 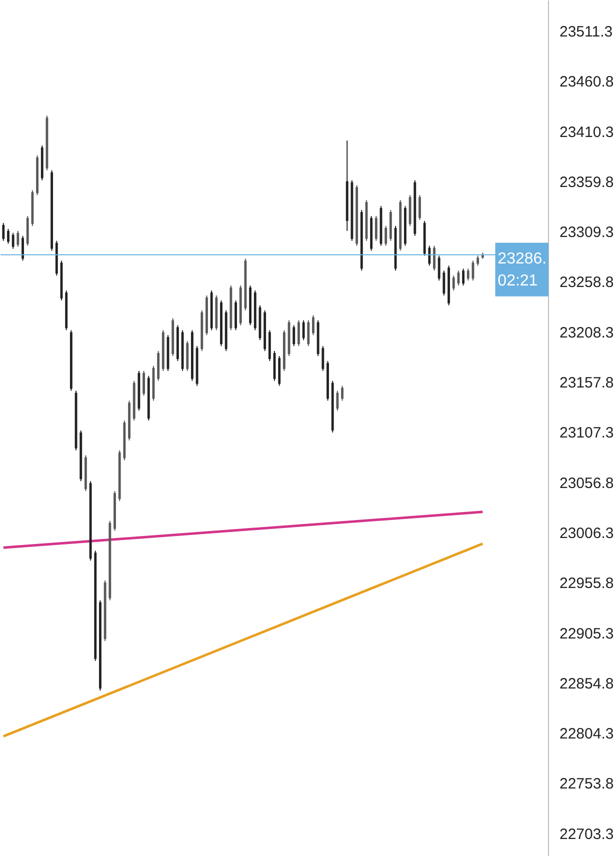 I want to click on text: 02:21, so click(x=518, y=281).